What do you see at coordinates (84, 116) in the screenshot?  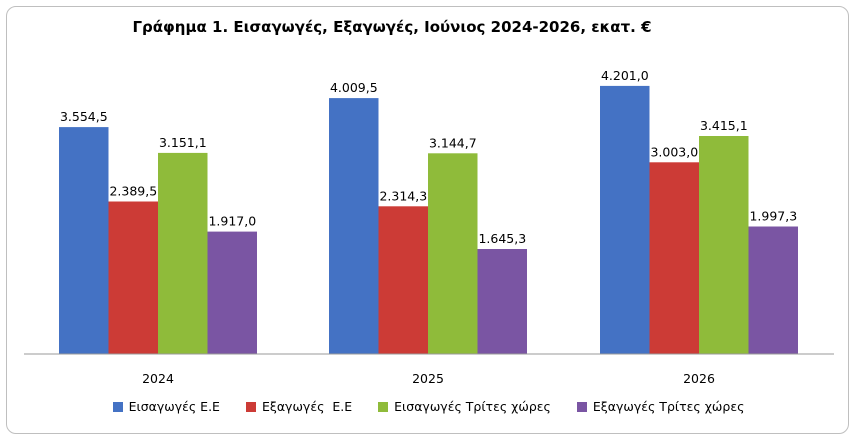 I see `data-label-2024-series-1: 3.554,5` at bounding box center [84, 116].